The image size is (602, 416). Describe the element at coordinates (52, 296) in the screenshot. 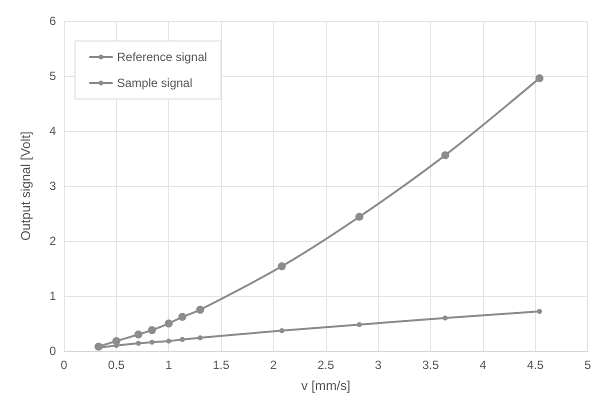

I see `y-tick-label: 1` at that location.